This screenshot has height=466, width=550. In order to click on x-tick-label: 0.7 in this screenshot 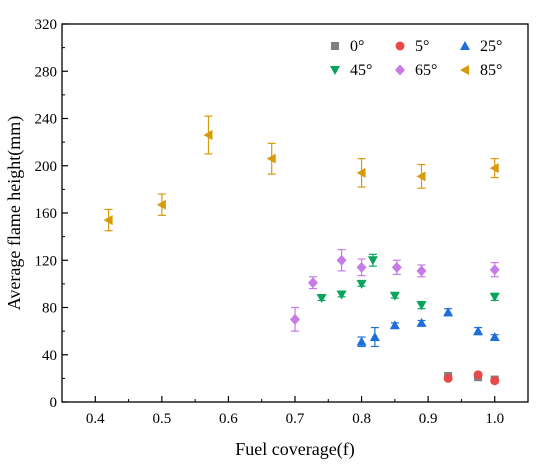, I will do `click(295, 419)`.